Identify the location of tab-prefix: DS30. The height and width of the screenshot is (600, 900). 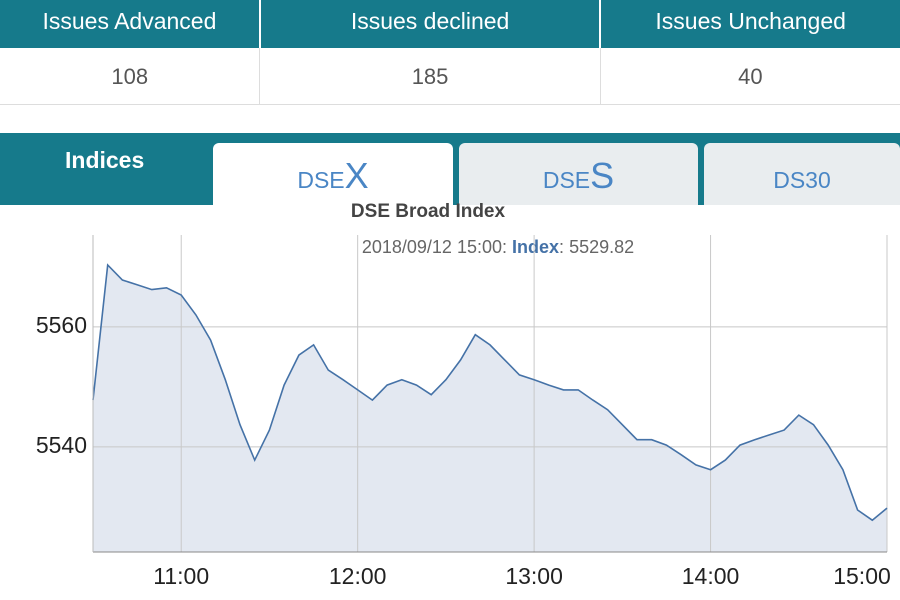
(802, 180).